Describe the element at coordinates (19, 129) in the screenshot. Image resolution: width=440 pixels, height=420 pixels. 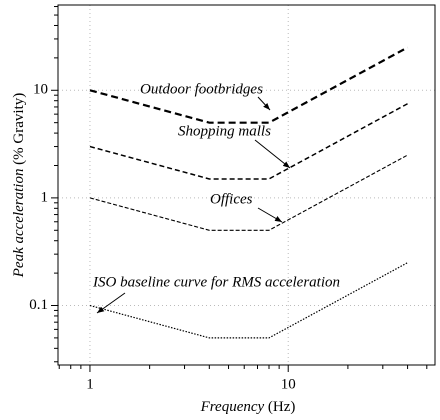
I see `y-label-unit: (% Gravity)` at that location.